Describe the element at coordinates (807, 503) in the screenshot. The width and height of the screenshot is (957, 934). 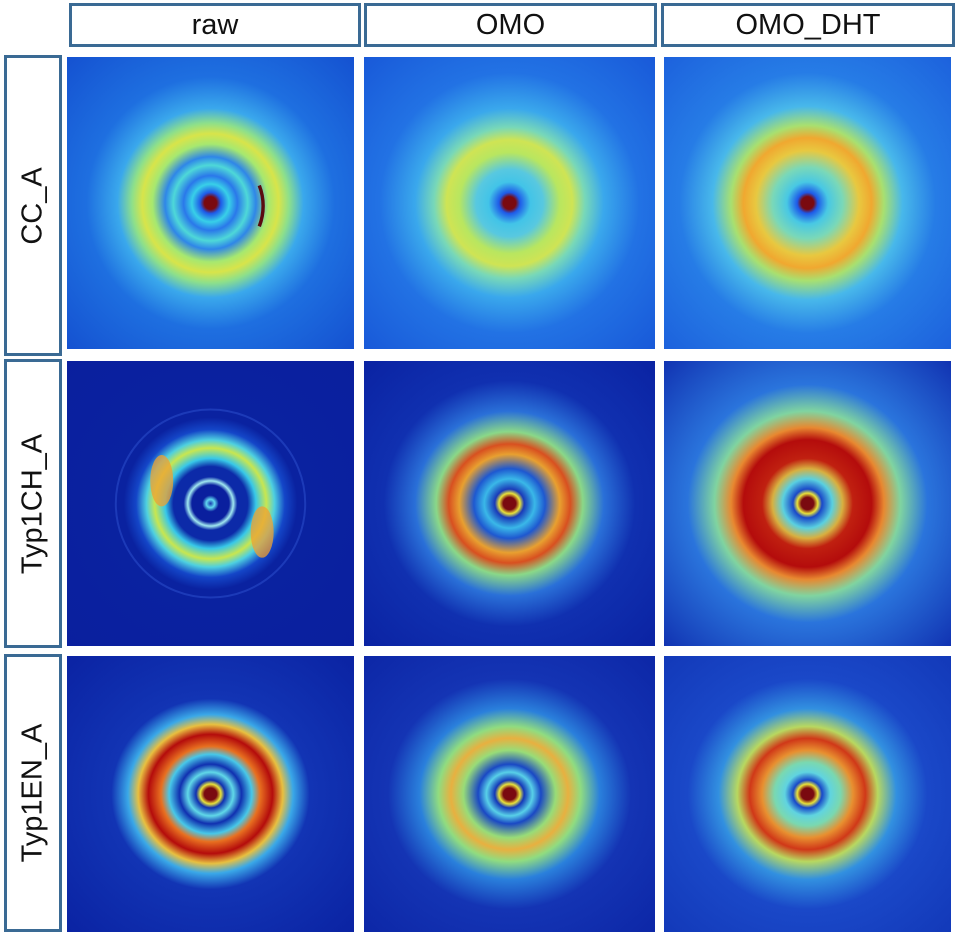
I see `diffraction-image-typ1ch-a-omo-dht` at that location.